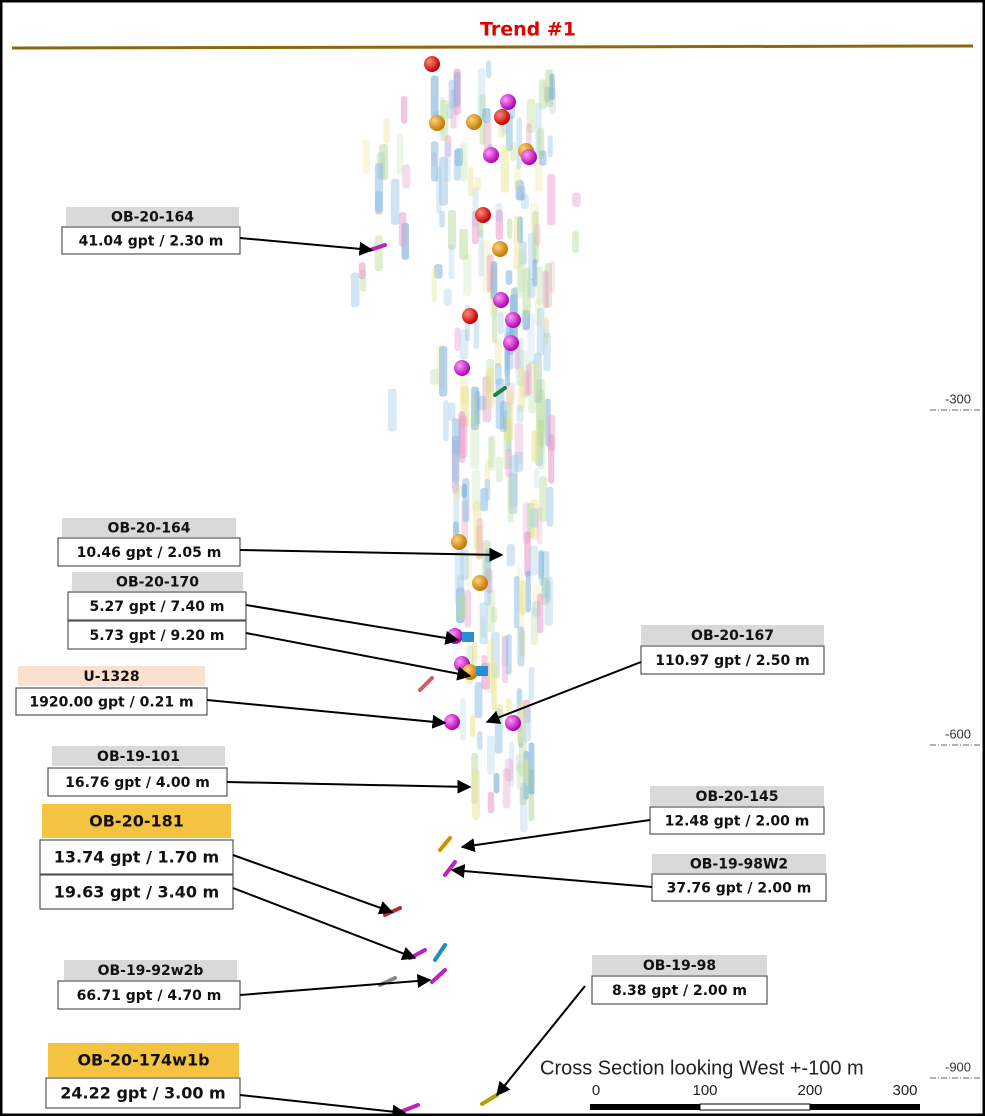 This screenshot has width=985, height=1116. What do you see at coordinates (149, 996) in the screenshot?
I see `intercept: 66.71 gpt / 4.70 m` at bounding box center [149, 996].